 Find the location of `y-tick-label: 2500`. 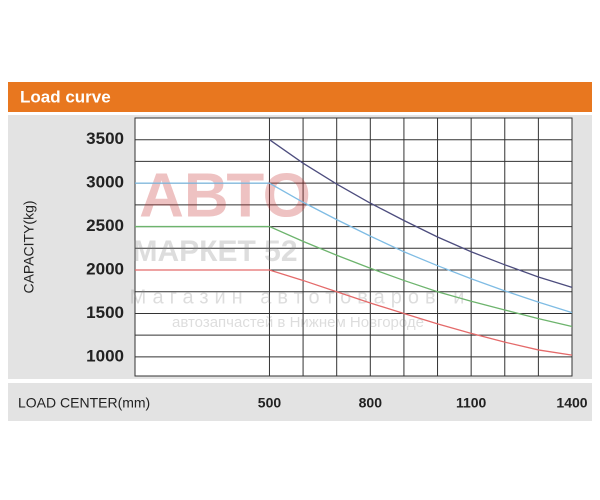

y-tick-label: 2500 is located at coordinates (105, 225).